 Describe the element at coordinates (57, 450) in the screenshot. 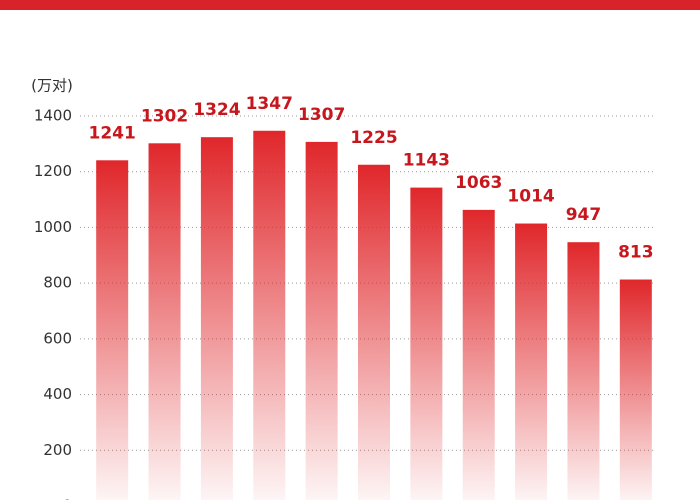

I see `y-tick-label: 200` at that location.